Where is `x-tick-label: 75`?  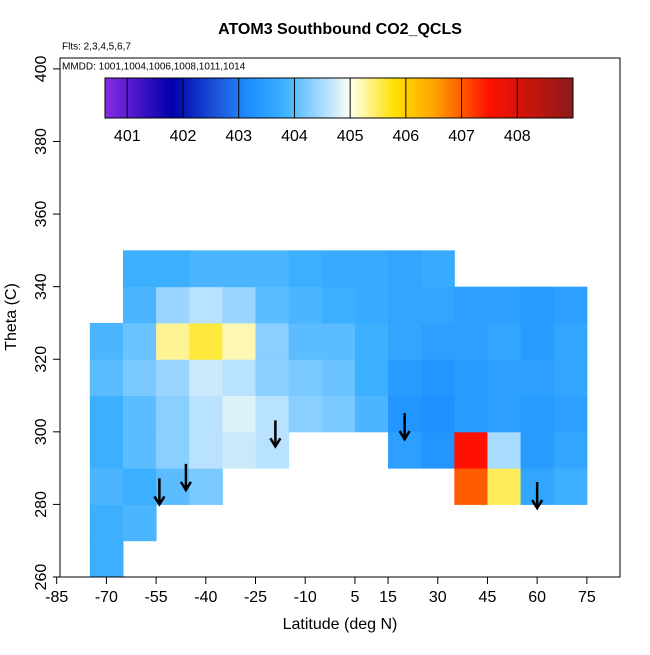
x-tick-label: 75 is located at coordinates (587, 597).